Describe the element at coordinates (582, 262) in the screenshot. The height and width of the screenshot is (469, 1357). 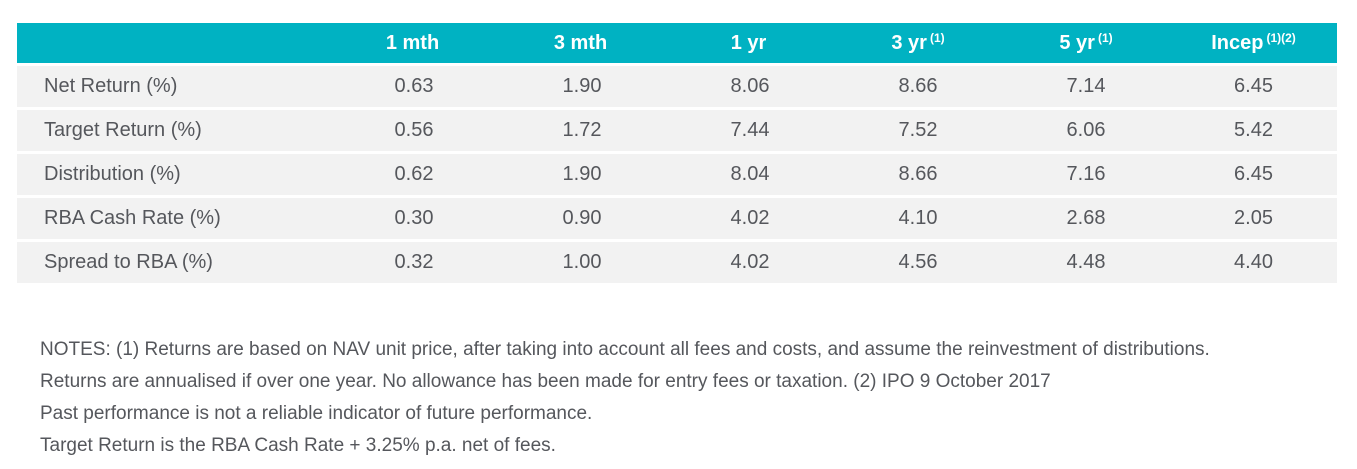
I see `cell-value: 1.00` at that location.